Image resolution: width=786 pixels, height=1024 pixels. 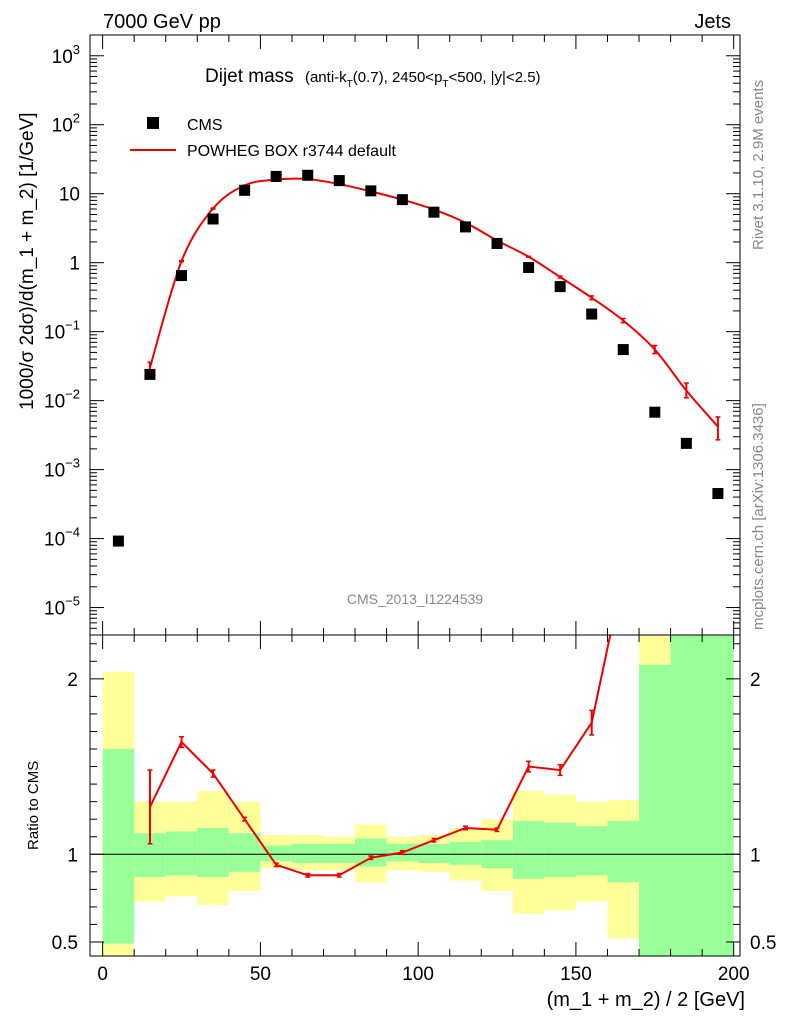 What do you see at coordinates (755, 680) in the screenshot?
I see `ratio-y-tick-label-right: 2` at bounding box center [755, 680].